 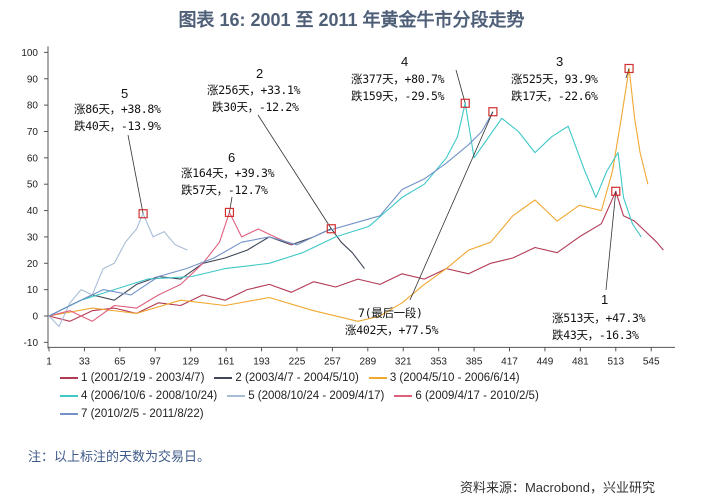 What do you see at coordinates (560, 61) in the screenshot?
I see `annotation-3-label: 3` at bounding box center [560, 61].